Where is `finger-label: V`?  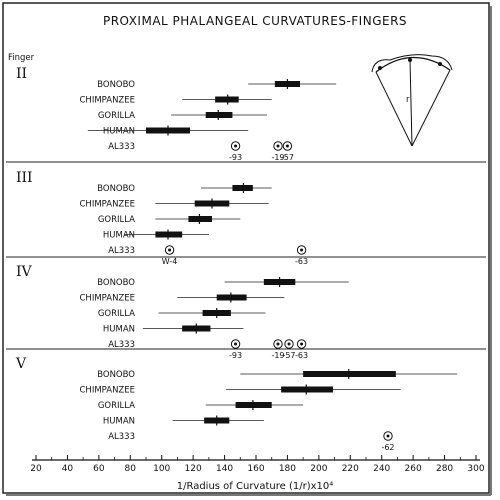
finger-label: V is located at coordinates (21, 364).